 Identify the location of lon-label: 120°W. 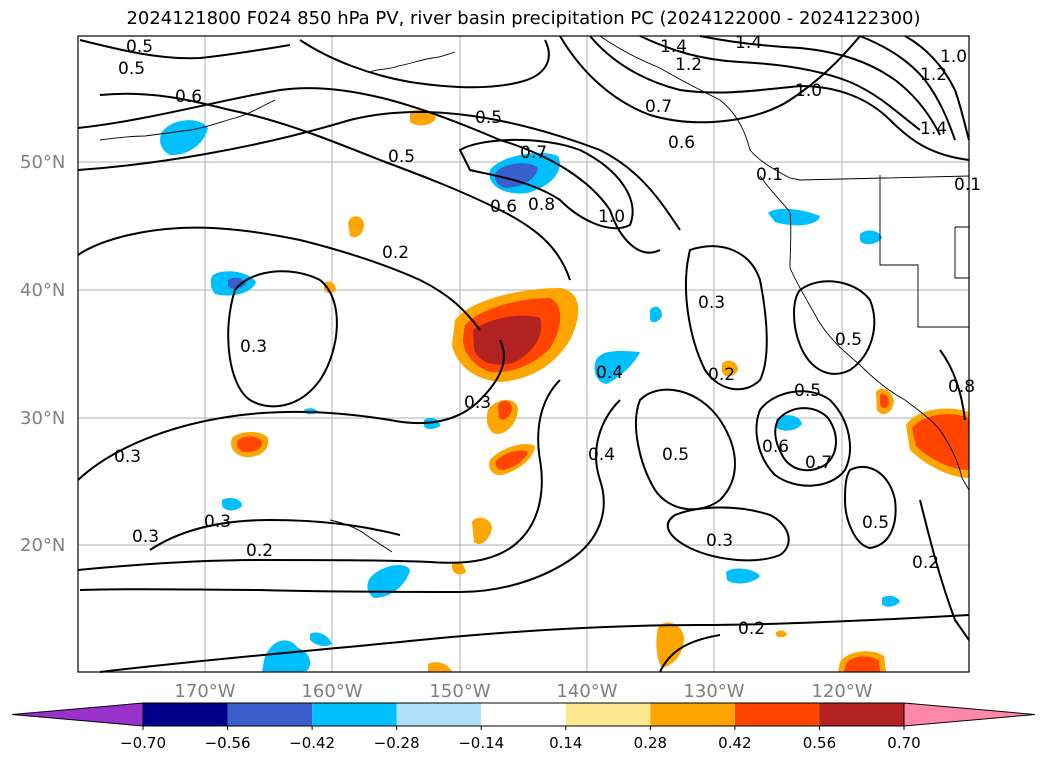
(841, 691).